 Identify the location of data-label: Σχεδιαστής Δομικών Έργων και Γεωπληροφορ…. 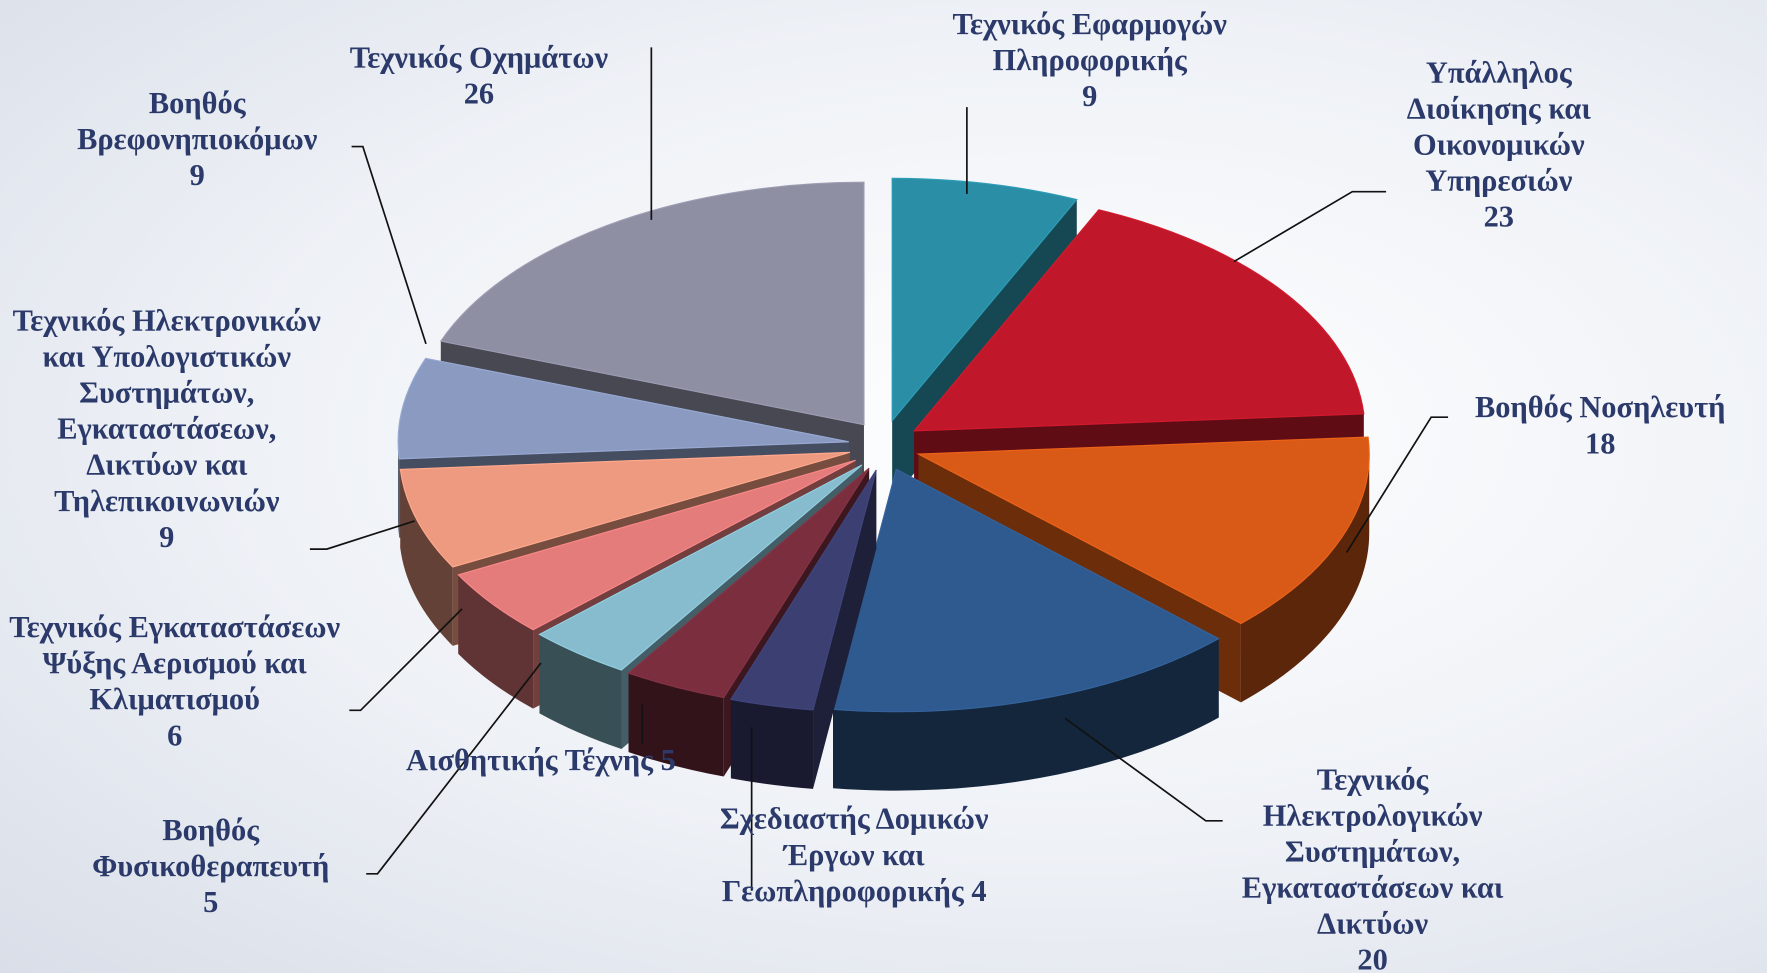
(854, 855).